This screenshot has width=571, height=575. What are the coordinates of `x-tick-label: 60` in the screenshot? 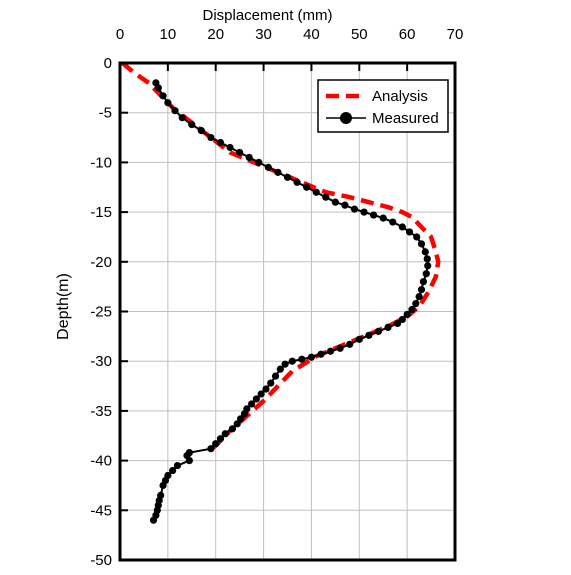 It's located at (407, 34).